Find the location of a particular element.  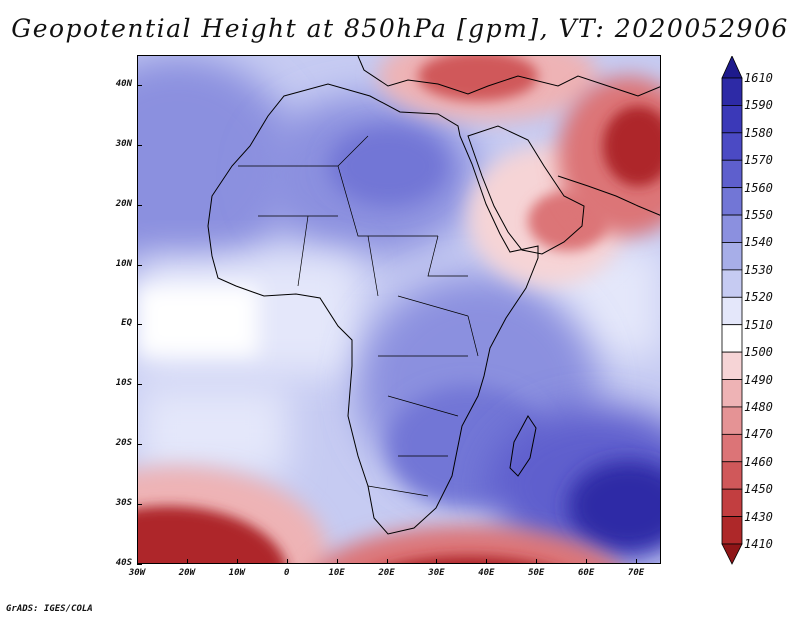

colorbar-label: 1500 is located at coordinates (758, 352).